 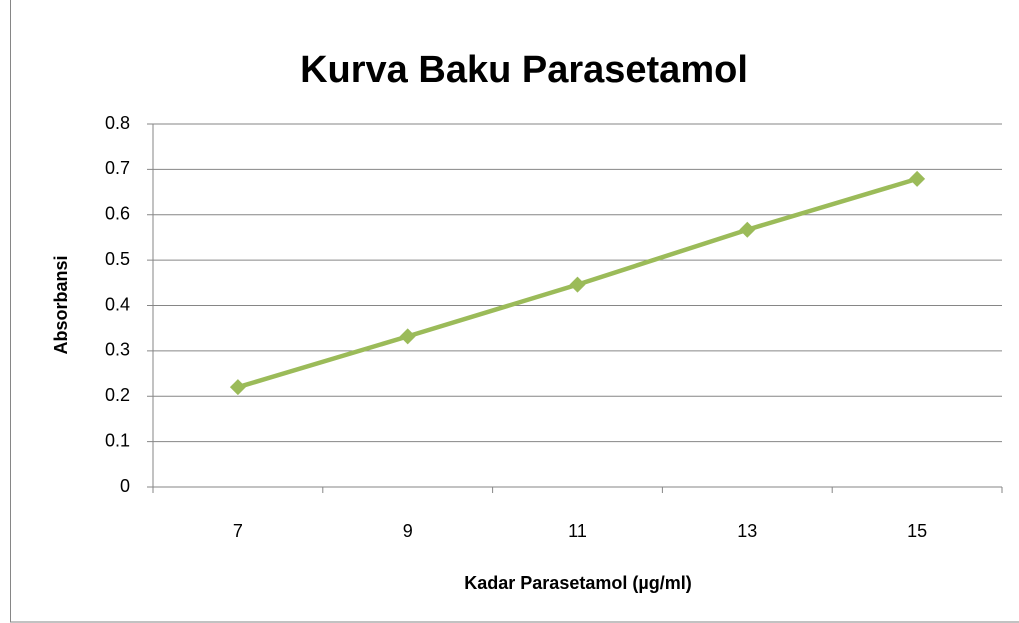 I want to click on x-tick-label: 11, so click(x=577, y=531).